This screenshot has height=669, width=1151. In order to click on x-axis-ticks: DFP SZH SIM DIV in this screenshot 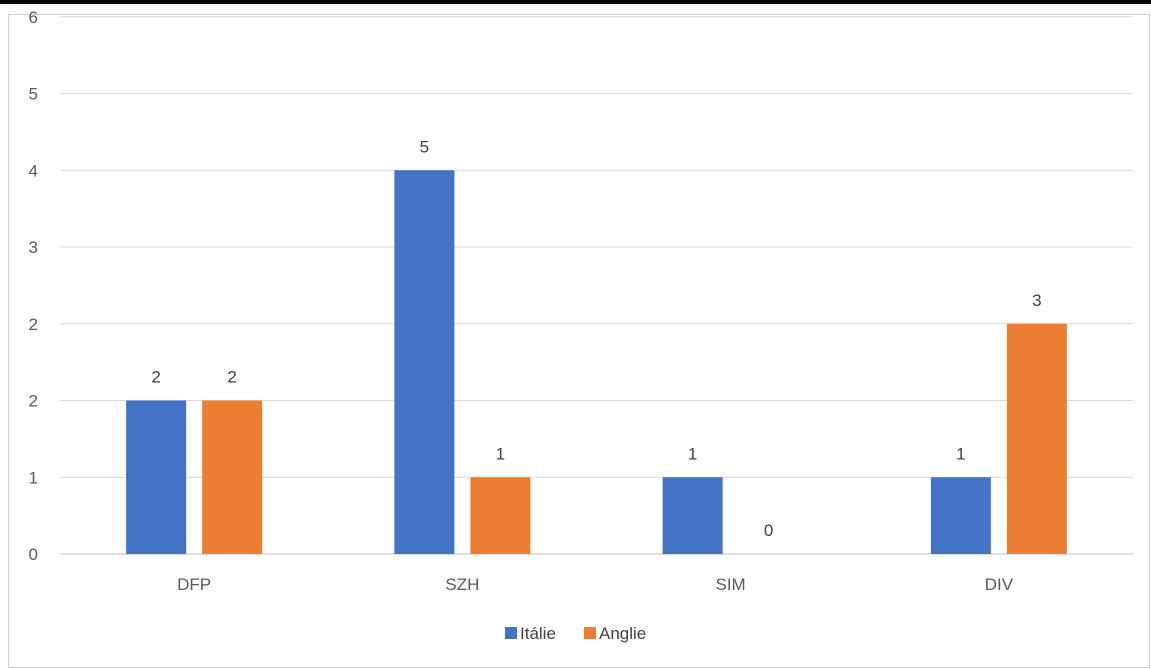, I will do `click(595, 584)`.